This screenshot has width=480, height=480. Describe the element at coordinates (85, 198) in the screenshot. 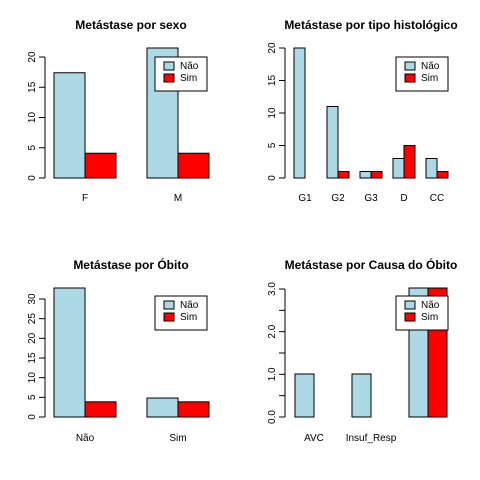

I see `x-tick-label: F` at that location.